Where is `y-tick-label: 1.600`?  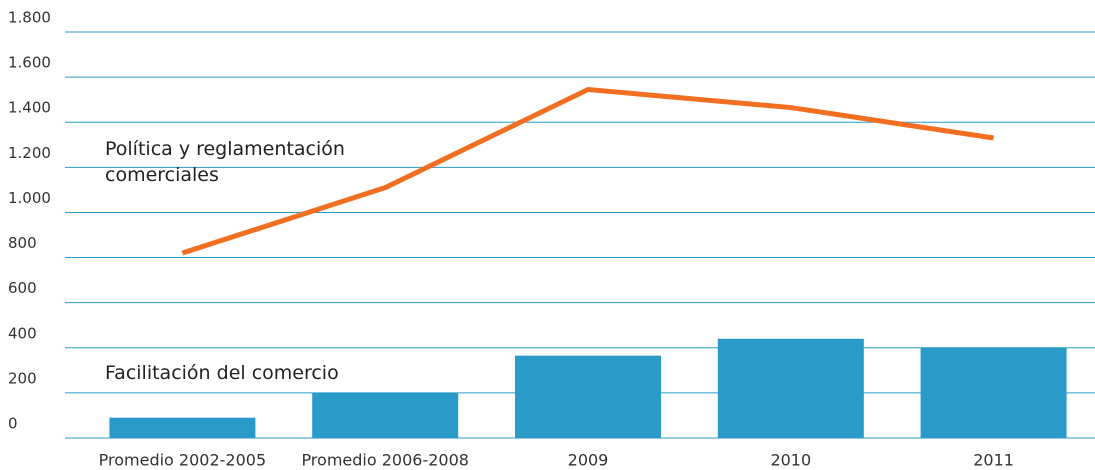
y-tick-label: 1.600 is located at coordinates (29, 63).